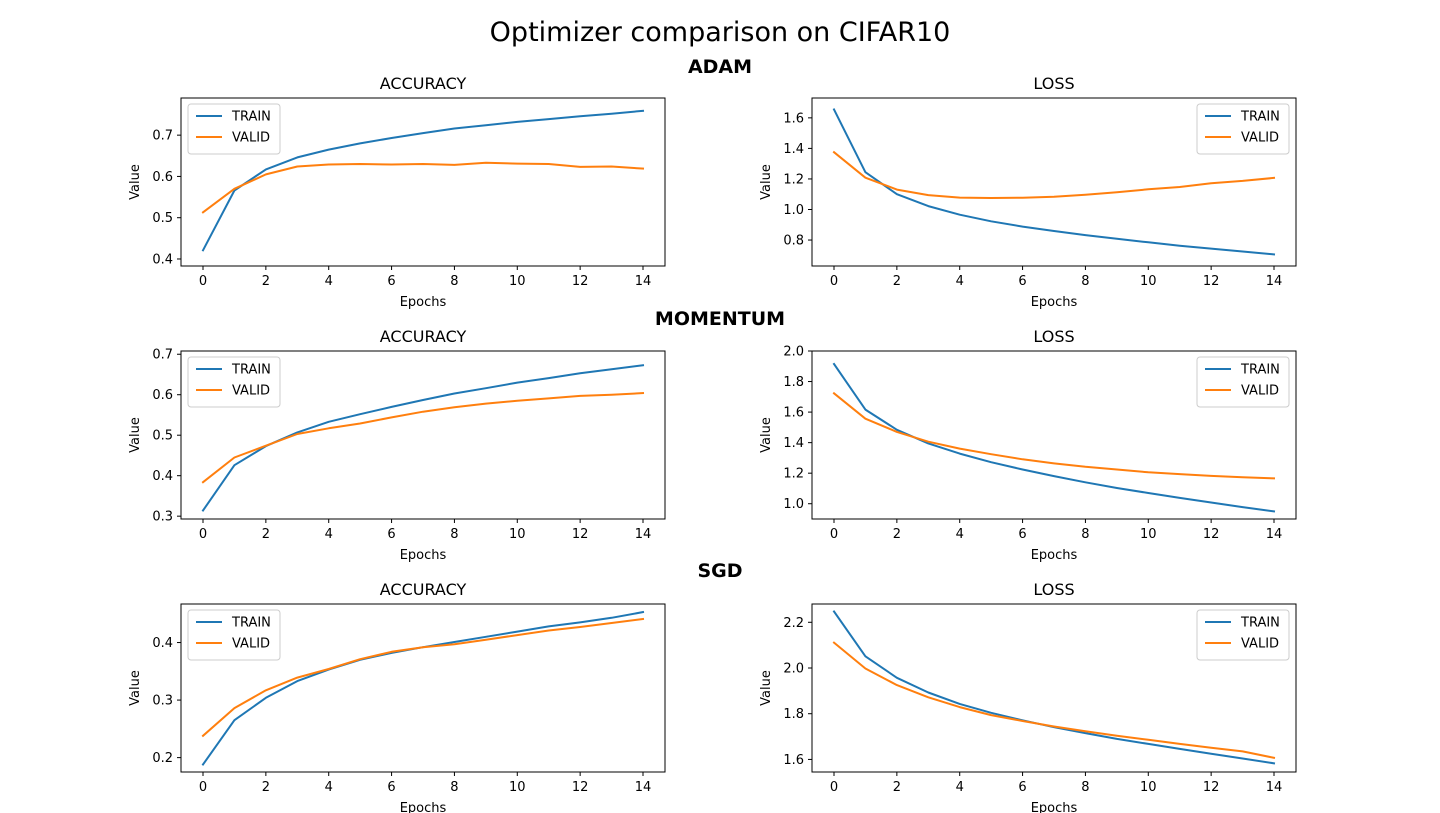 The height and width of the screenshot is (813, 1440). What do you see at coordinates (793, 149) in the screenshot?
I see `y-tick-label: 1.4` at bounding box center [793, 149].